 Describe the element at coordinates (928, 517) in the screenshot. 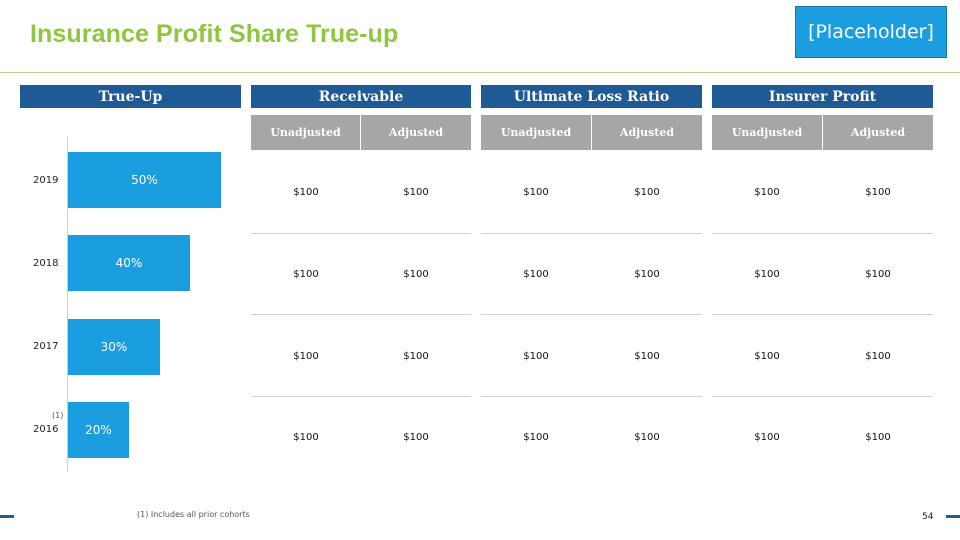

I see `page-number: 54` at that location.